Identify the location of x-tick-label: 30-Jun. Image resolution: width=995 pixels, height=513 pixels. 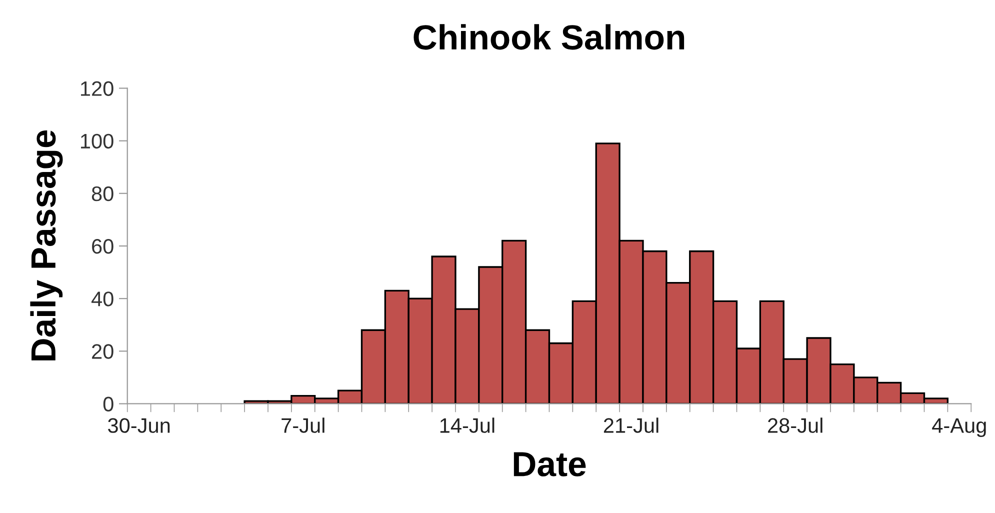
(139, 425).